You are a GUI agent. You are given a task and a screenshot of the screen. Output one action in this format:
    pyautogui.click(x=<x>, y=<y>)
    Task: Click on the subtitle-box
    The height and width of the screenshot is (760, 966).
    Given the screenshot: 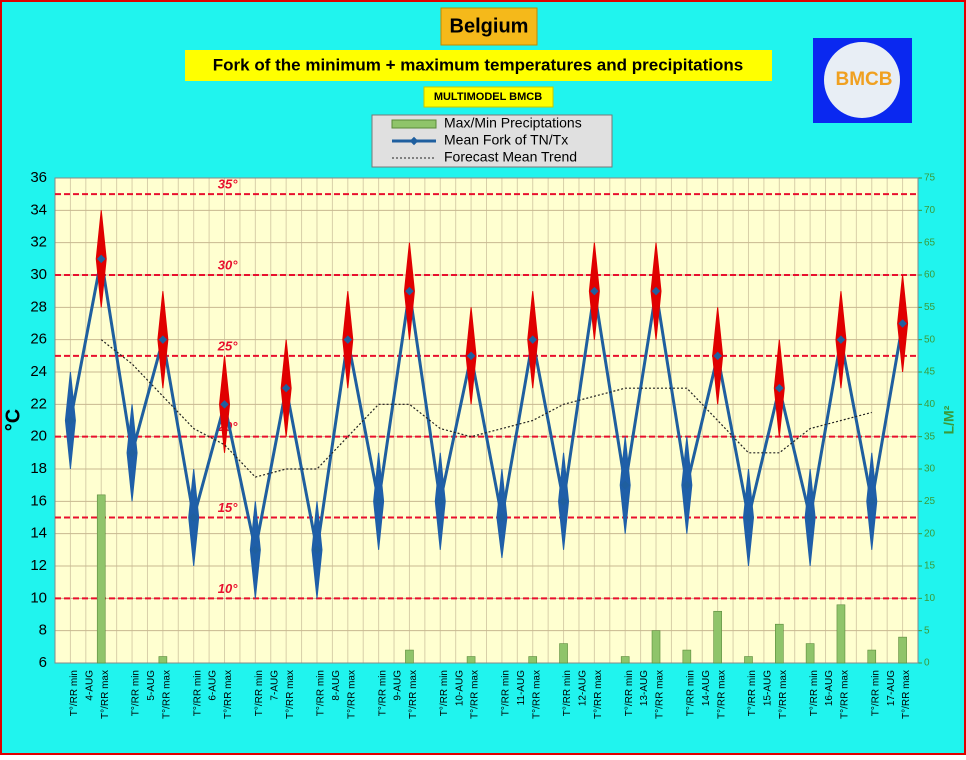 What is the action you would take?
    pyautogui.click(x=478, y=65)
    